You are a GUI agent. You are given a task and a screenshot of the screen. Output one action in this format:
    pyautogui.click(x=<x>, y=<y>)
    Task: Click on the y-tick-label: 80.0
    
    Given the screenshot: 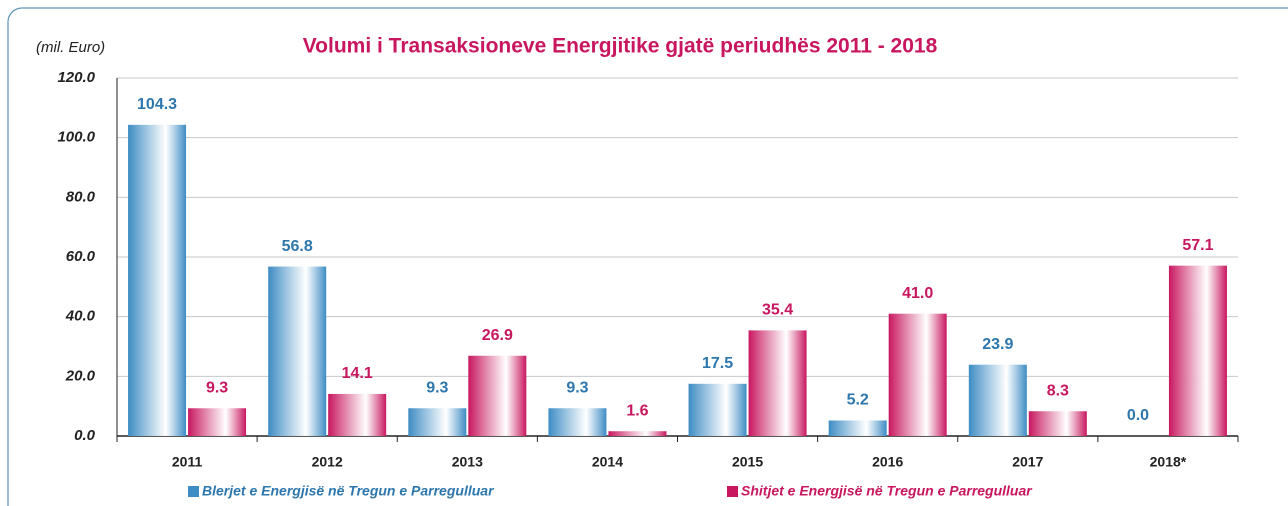 What is the action you would take?
    pyautogui.click(x=81, y=196)
    